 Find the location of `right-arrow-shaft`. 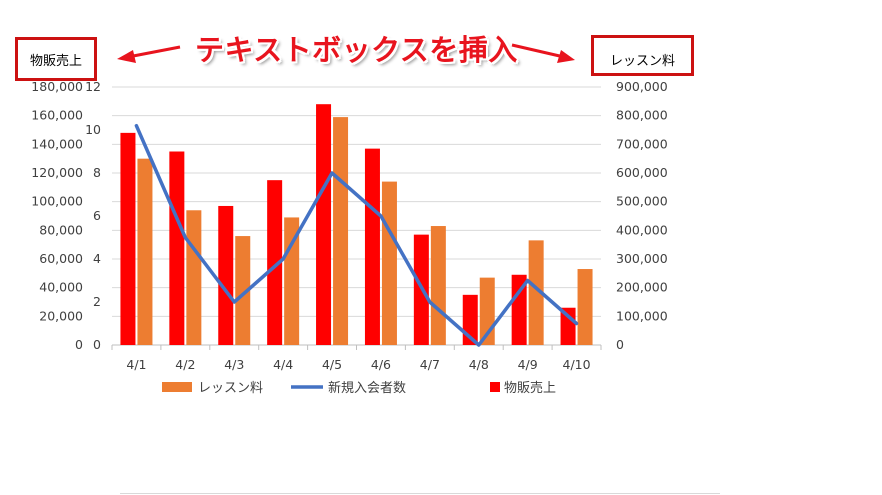

right-arrow-shaft is located at coordinates (538, 51).